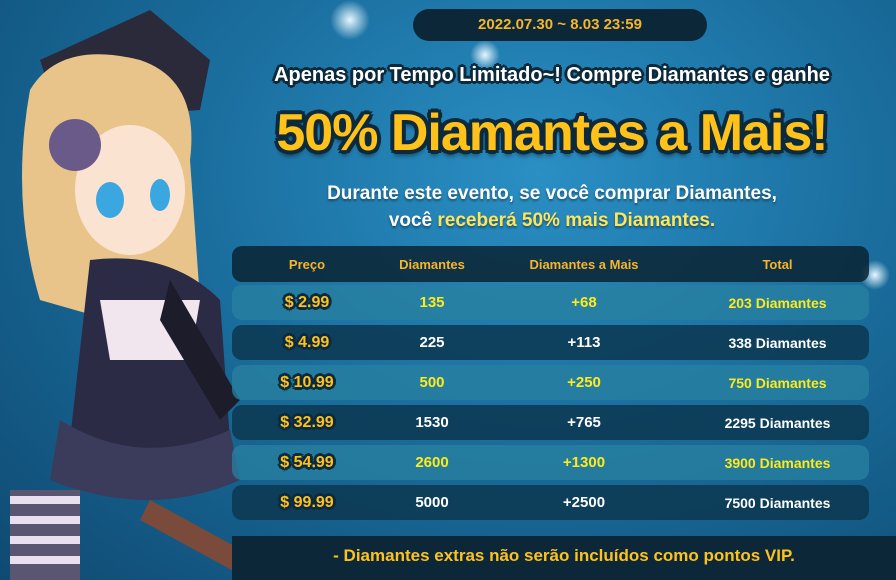 This screenshot has height=580, width=896. I want to click on event-date-badge: 2022.07.30 ~ 8.03 23:59, so click(560, 25).